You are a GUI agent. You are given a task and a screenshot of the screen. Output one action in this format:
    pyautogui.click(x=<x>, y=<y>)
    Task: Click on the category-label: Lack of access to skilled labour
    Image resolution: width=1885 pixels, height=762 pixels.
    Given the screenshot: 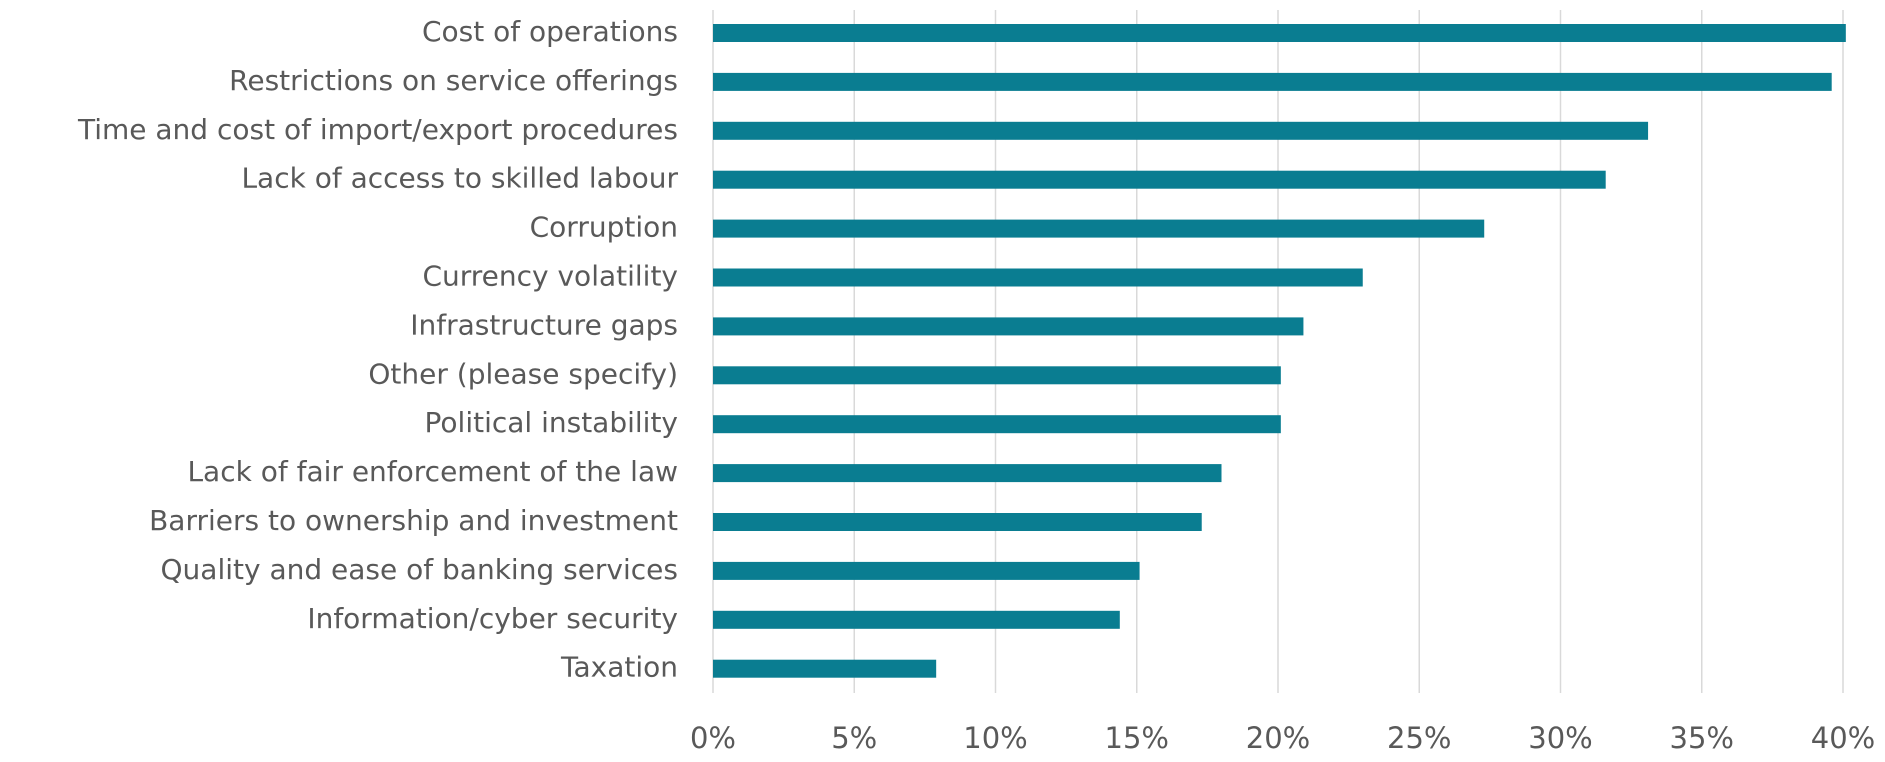 What is the action you would take?
    pyautogui.click(x=459, y=178)
    